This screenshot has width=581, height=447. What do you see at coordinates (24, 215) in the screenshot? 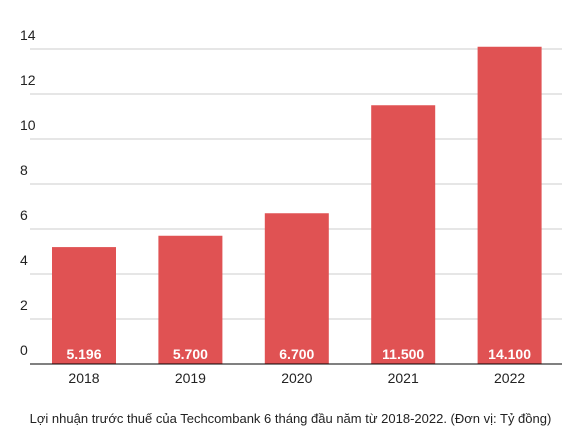
I see `y-tick-label: 6` at bounding box center [24, 215].